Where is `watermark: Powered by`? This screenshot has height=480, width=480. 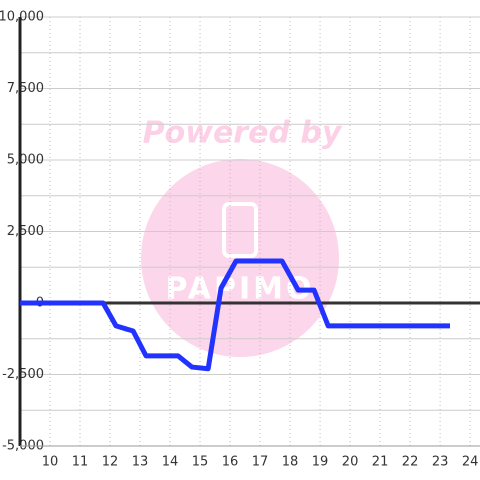 watermark: Powered by is located at coordinates (243, 133).